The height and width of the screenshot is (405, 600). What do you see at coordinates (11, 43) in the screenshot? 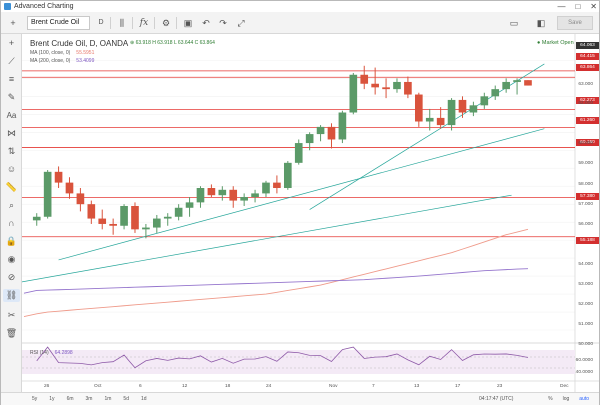
I see `crosshair-icon: +` at bounding box center [11, 43].